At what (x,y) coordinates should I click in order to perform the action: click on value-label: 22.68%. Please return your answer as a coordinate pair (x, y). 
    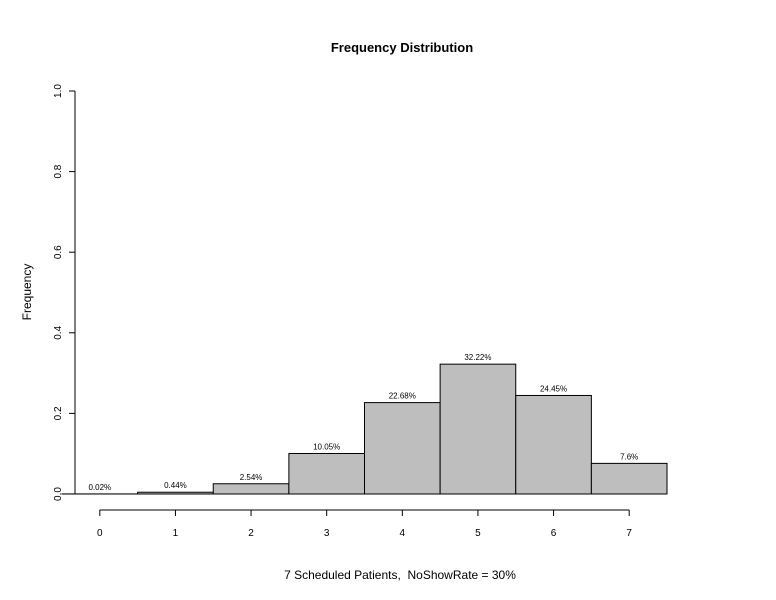
    Looking at the image, I should click on (402, 396).